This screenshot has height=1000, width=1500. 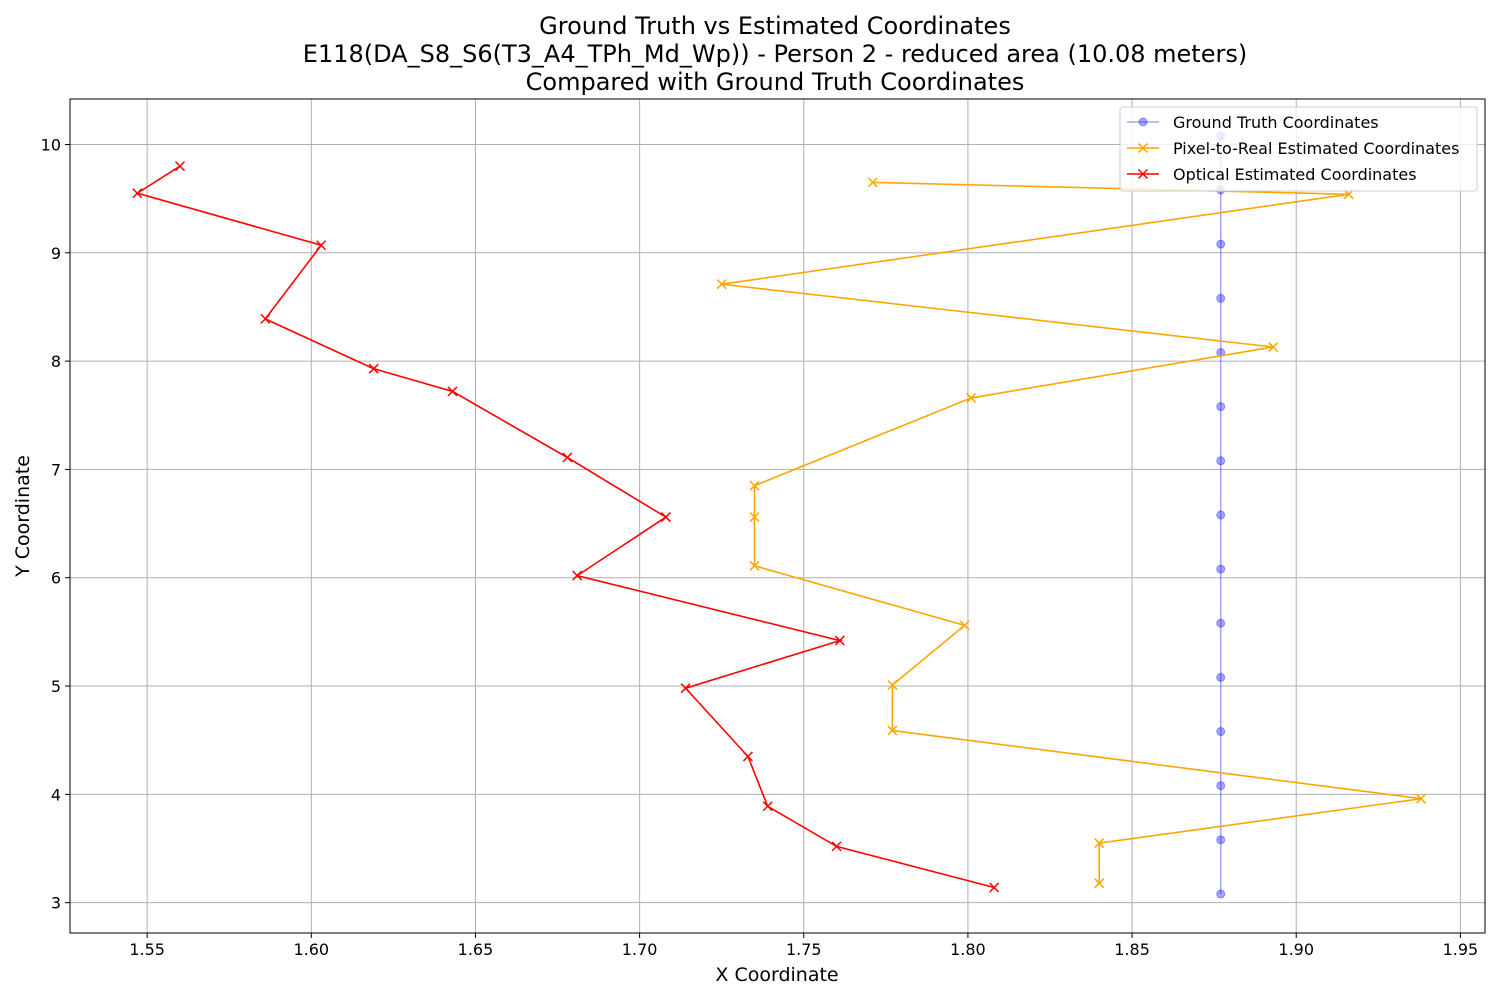 What do you see at coordinates (1132, 949) in the screenshot?
I see `x-tick-label: 1.85` at bounding box center [1132, 949].